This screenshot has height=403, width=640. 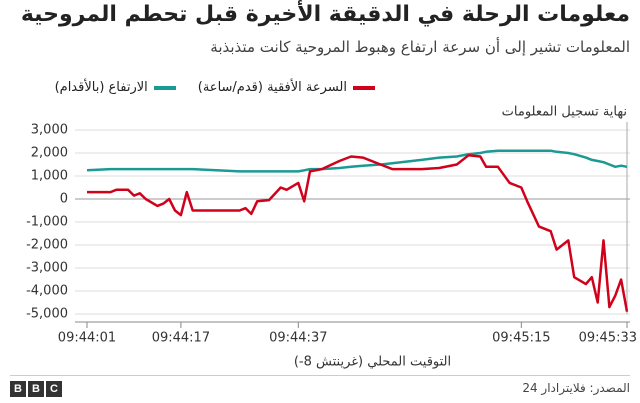 I want to click on x-tick-label: 09:44:37, so click(x=298, y=338).